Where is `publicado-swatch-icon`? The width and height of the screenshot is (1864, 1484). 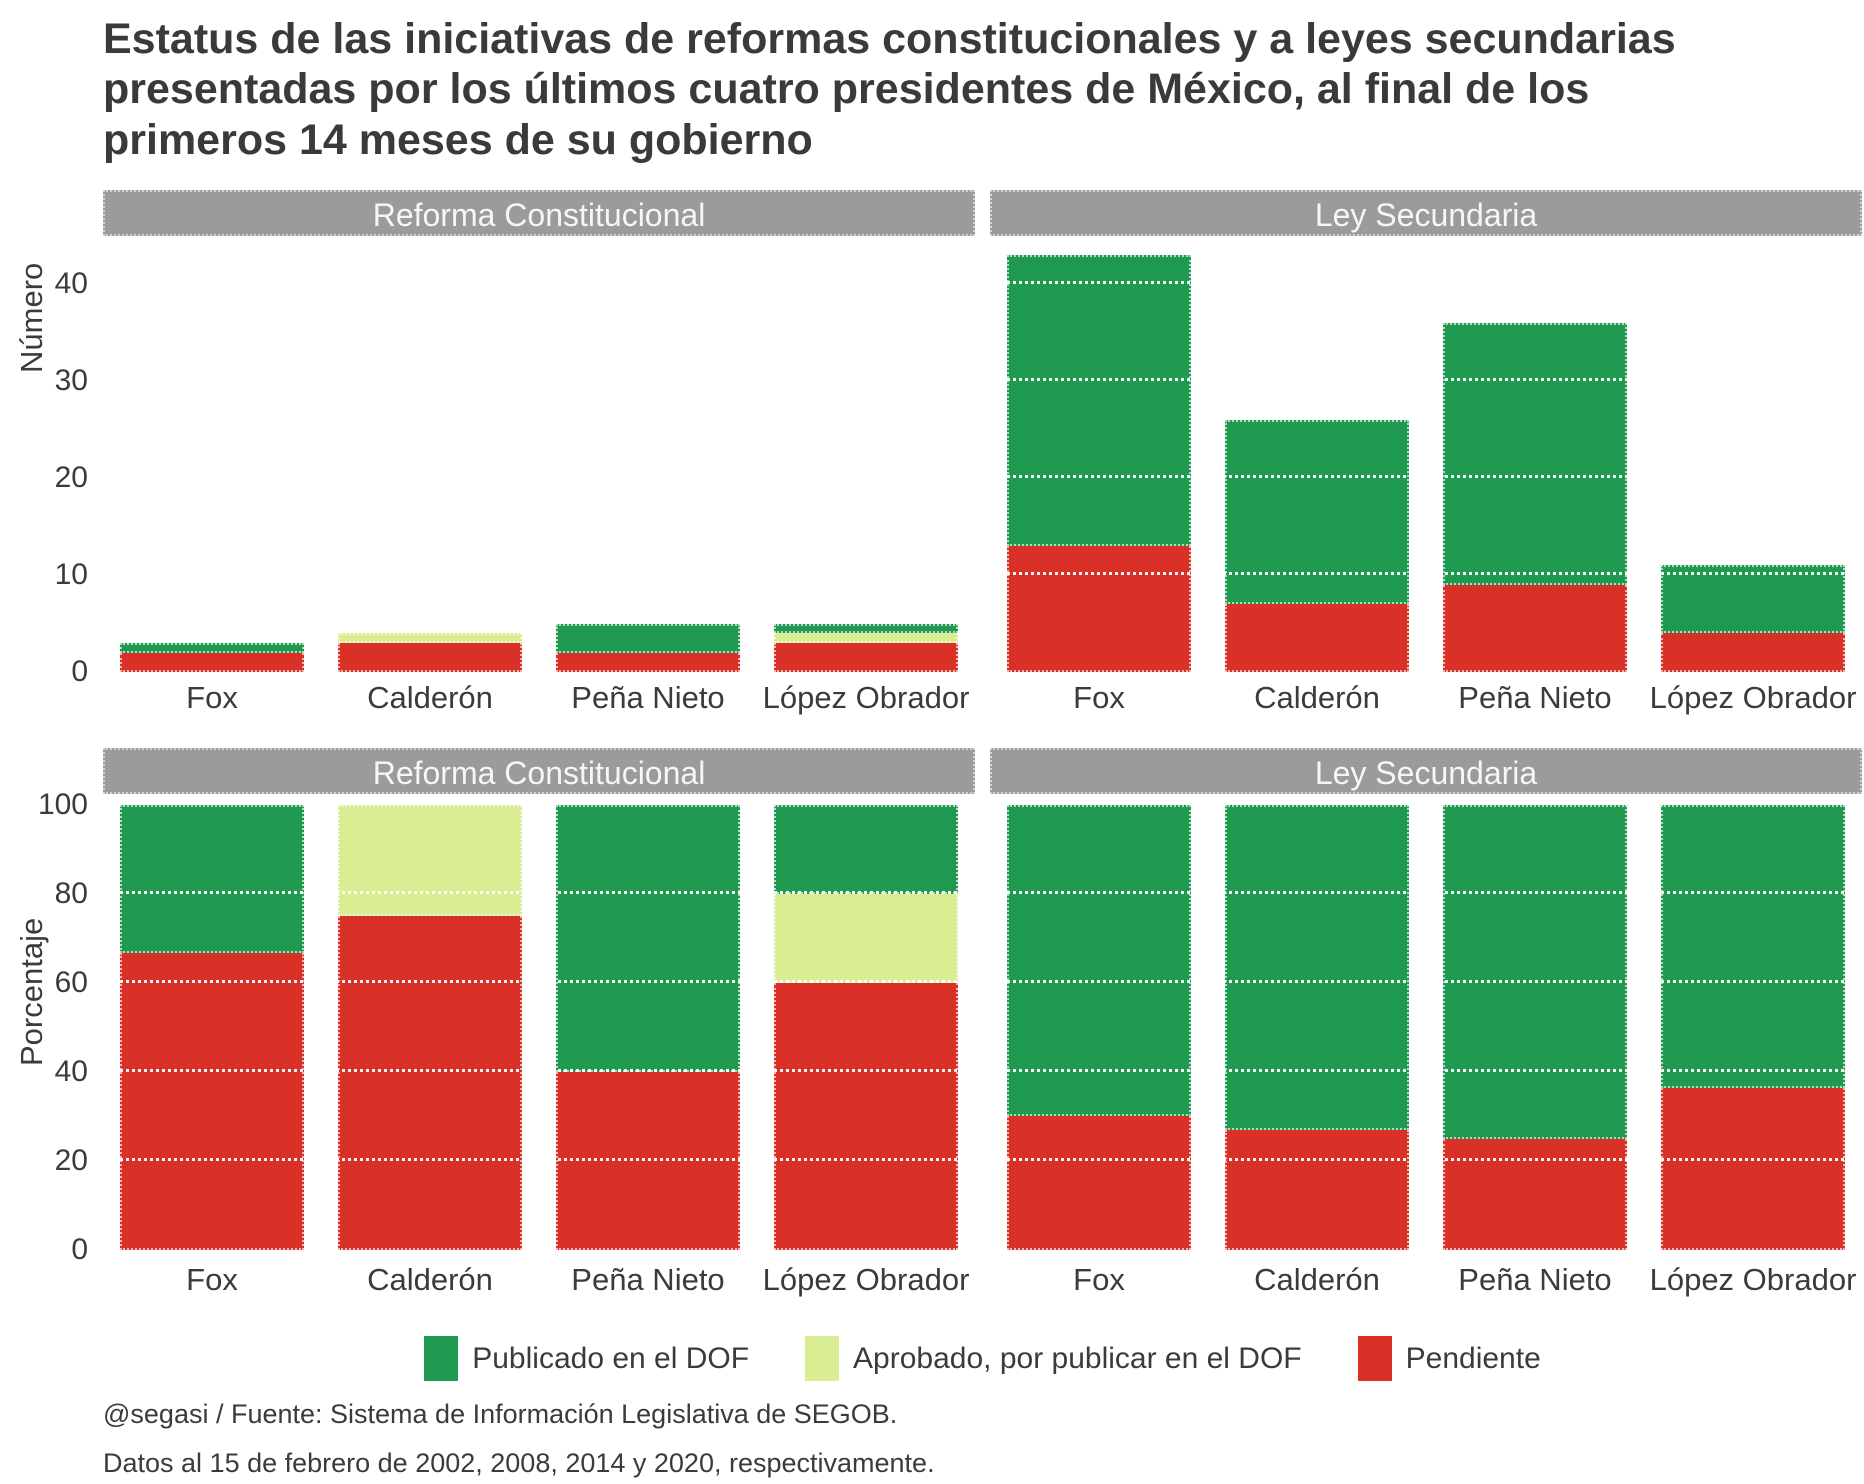
publicado-swatch-icon is located at coordinates (441, 1358).